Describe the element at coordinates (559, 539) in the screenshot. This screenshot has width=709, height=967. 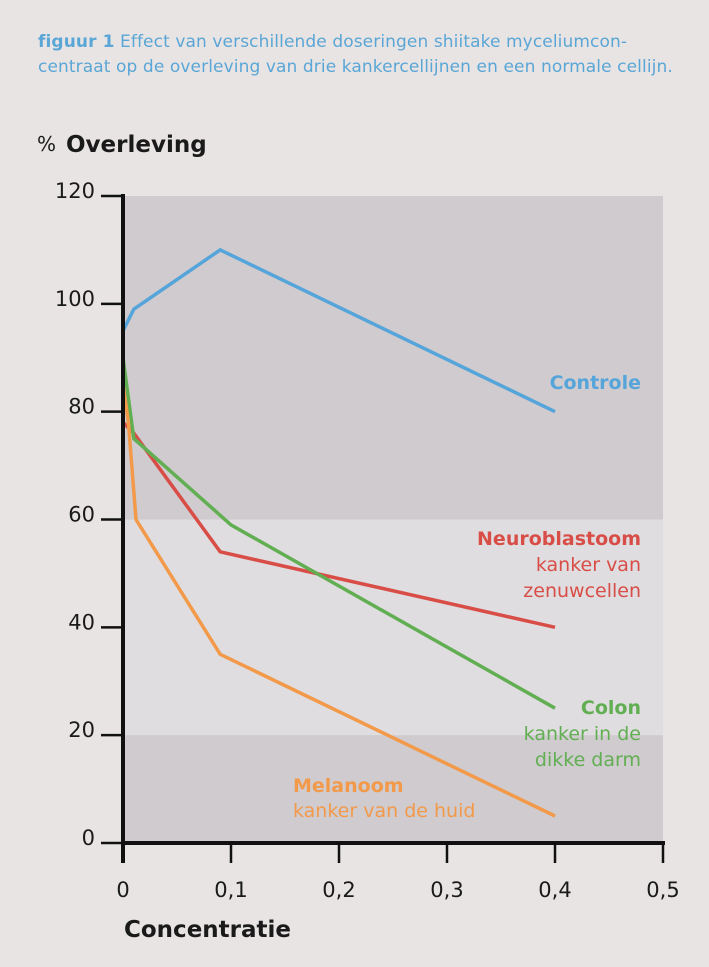
I see `series-label-neuroblastoom: Neuroblastoom` at that location.